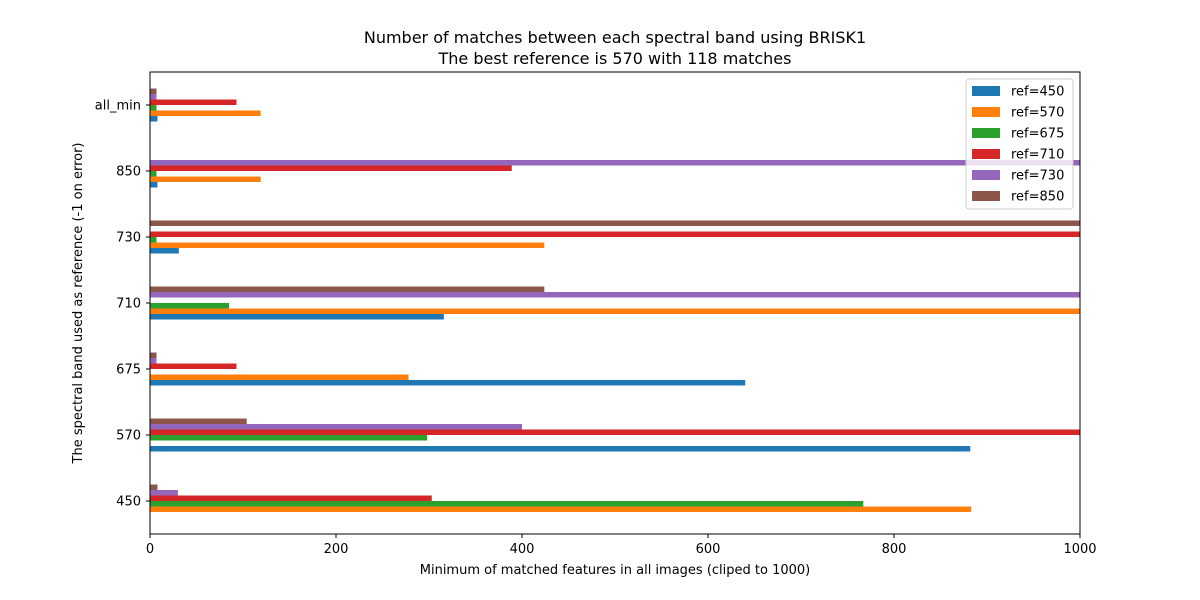  What do you see at coordinates (336, 549) in the screenshot?
I see `x-tick-label: 200` at bounding box center [336, 549].